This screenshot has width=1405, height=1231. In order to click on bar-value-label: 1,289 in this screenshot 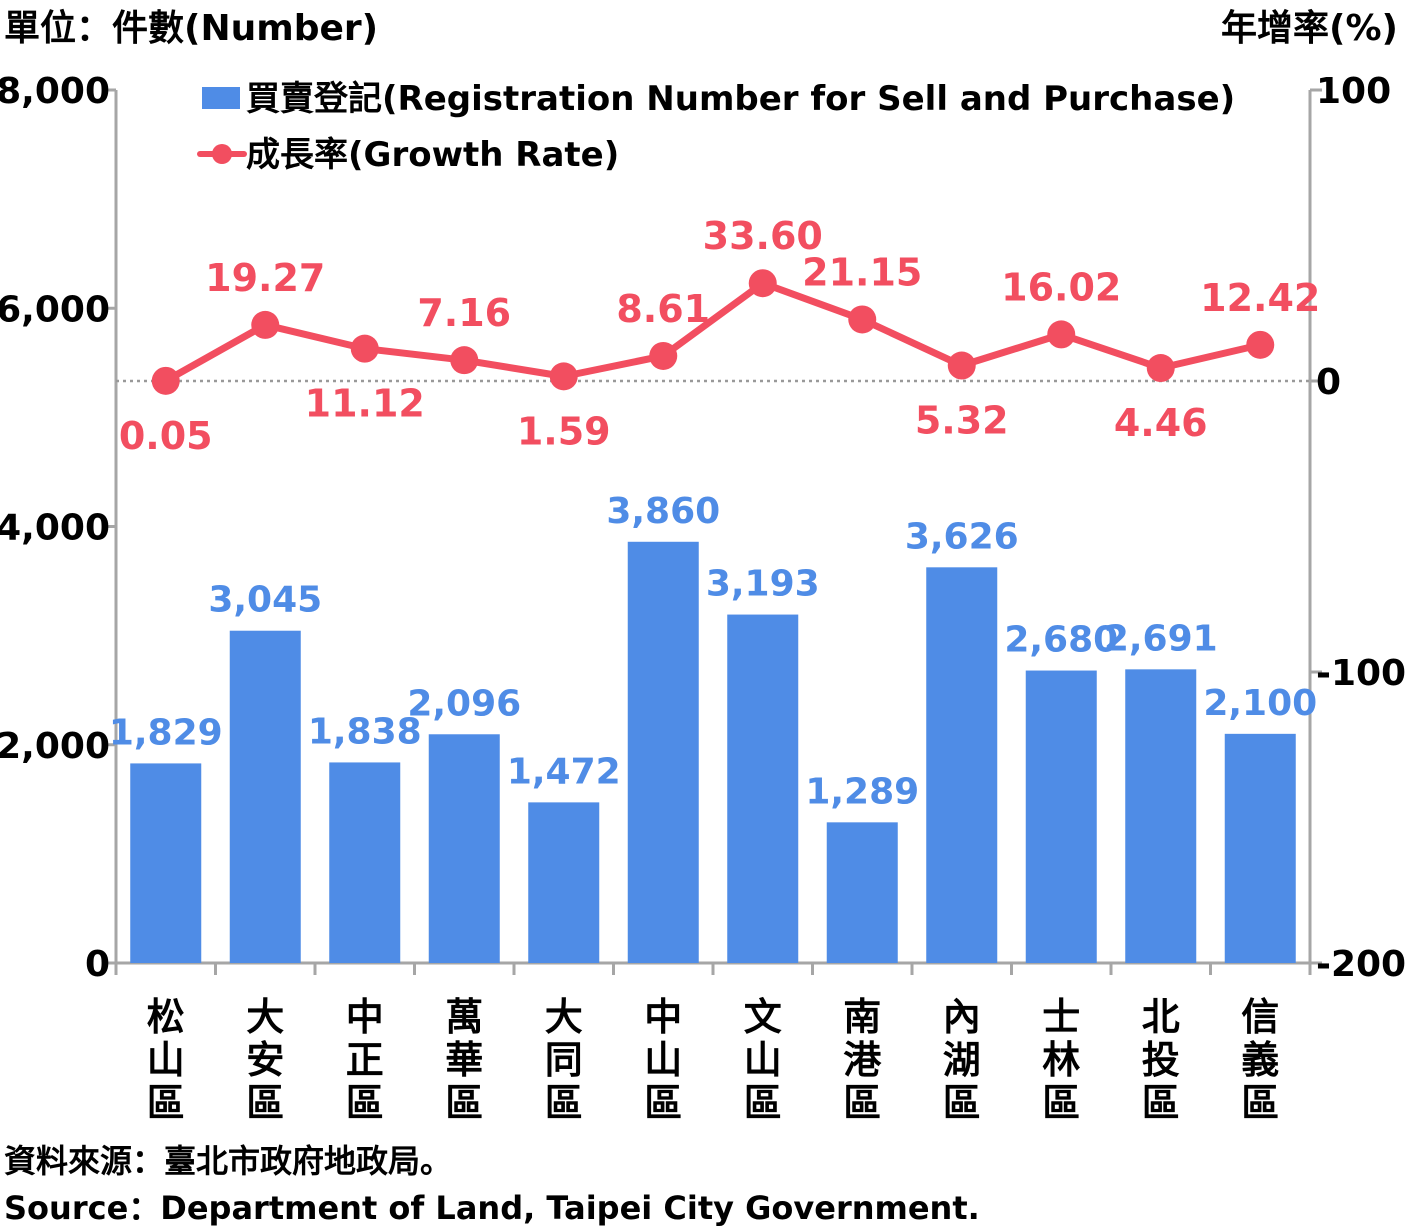, I will do `click(862, 791)`.